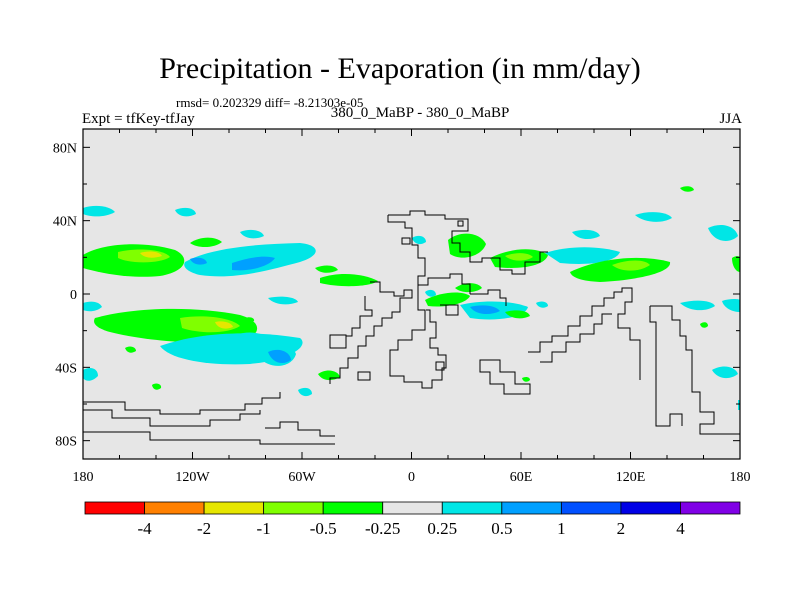  I want to click on colorbar, so click(412, 508).